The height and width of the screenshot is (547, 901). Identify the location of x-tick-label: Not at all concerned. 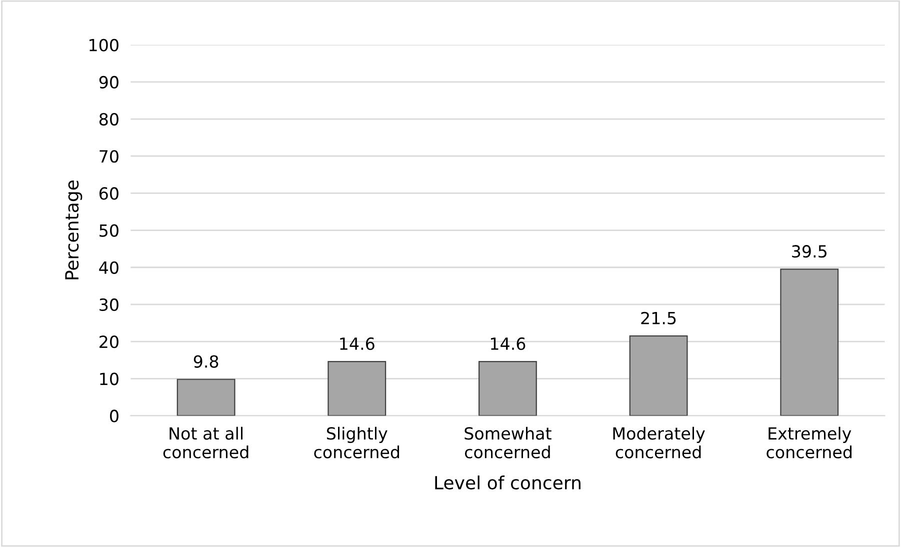
(205, 442).